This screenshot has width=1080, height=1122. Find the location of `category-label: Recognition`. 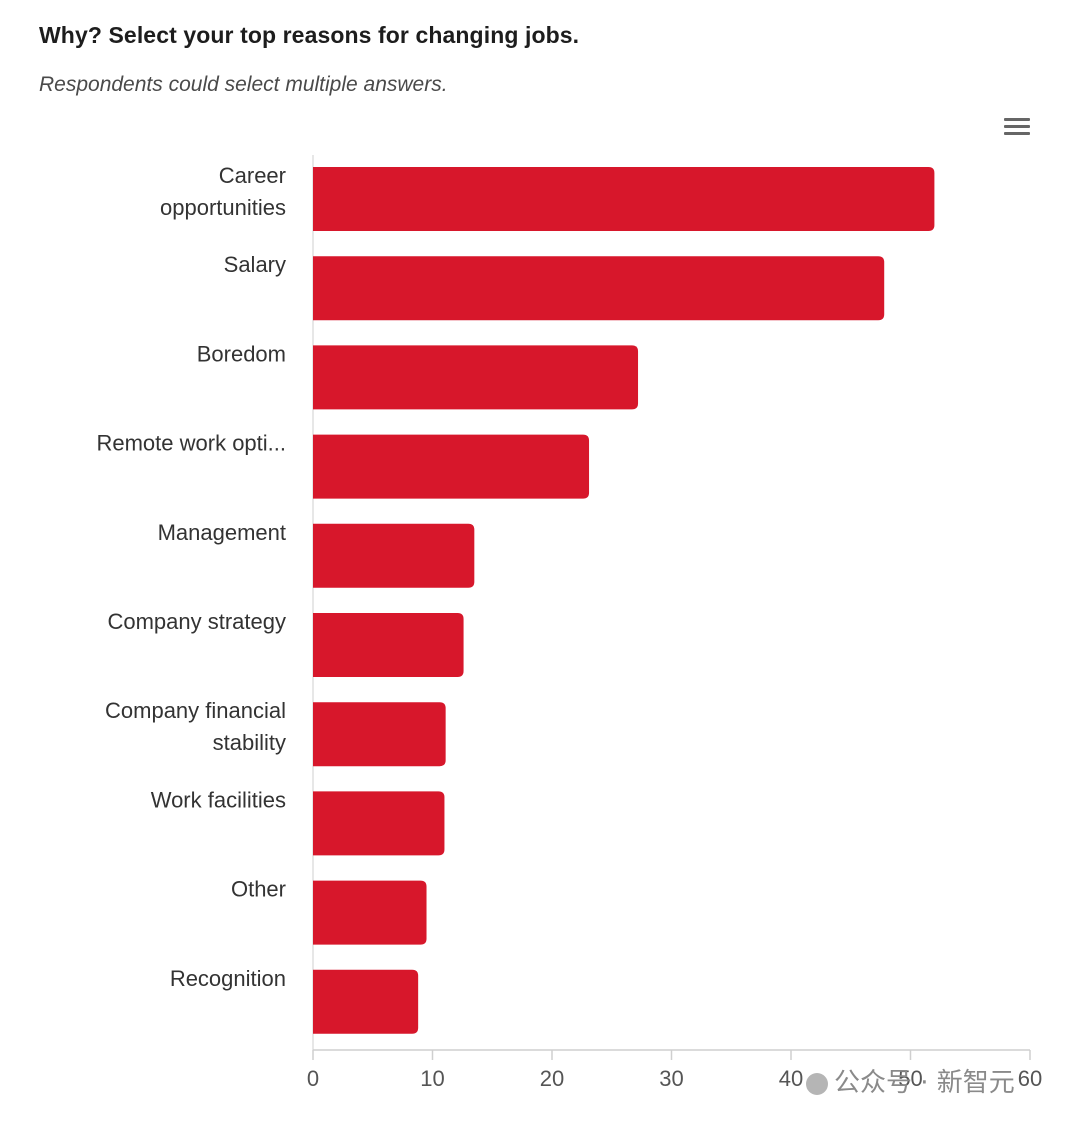

category-label: Recognition is located at coordinates (228, 978).